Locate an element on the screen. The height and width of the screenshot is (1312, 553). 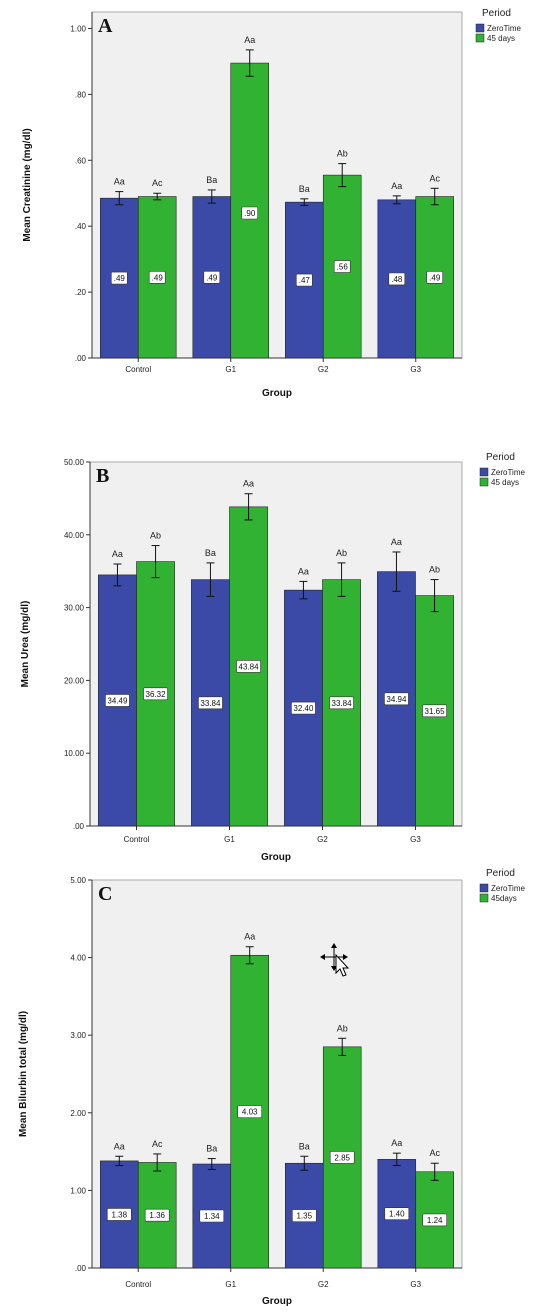
value-label: 4.03 is located at coordinates (250, 1112).